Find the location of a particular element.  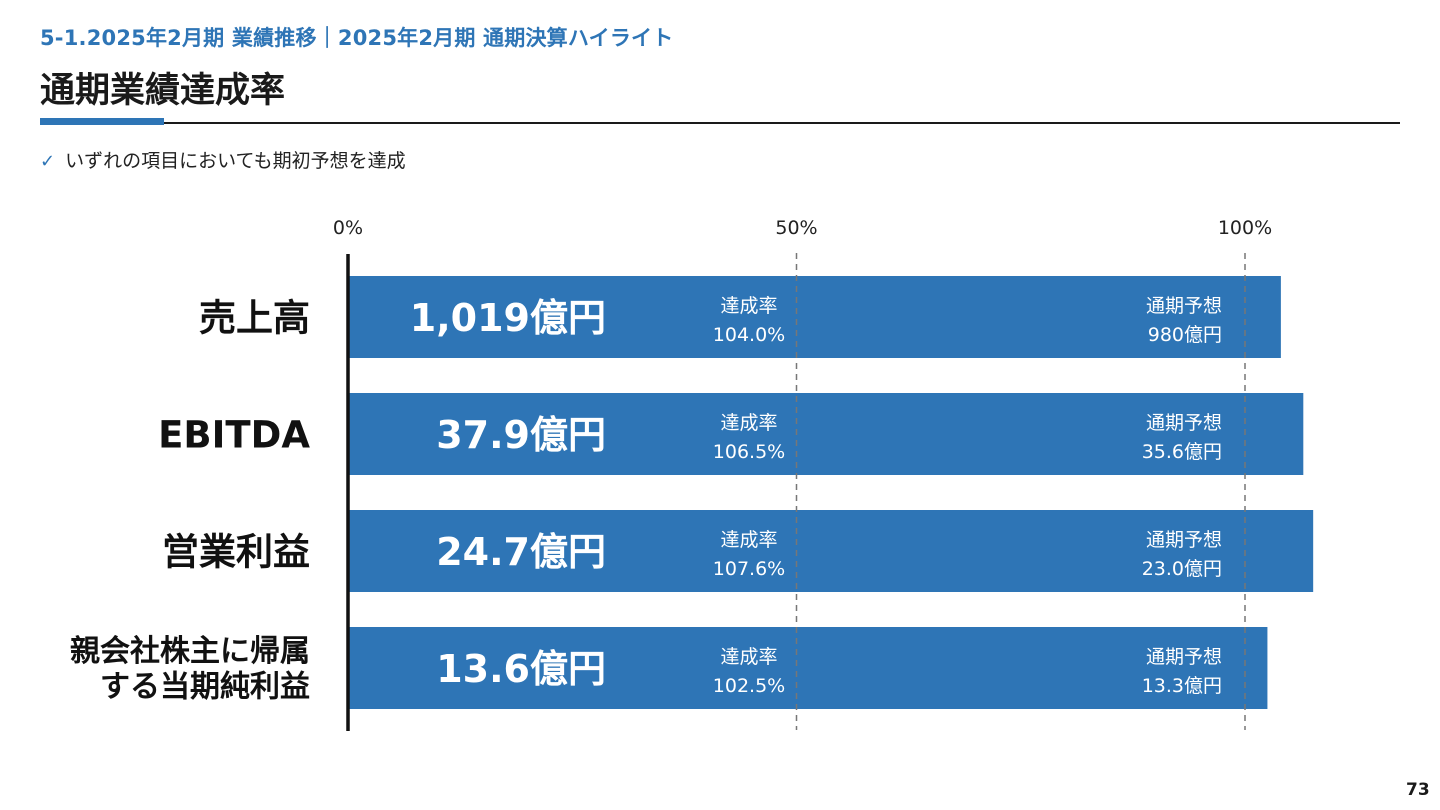

category-label: EBITDA is located at coordinates (234, 434).